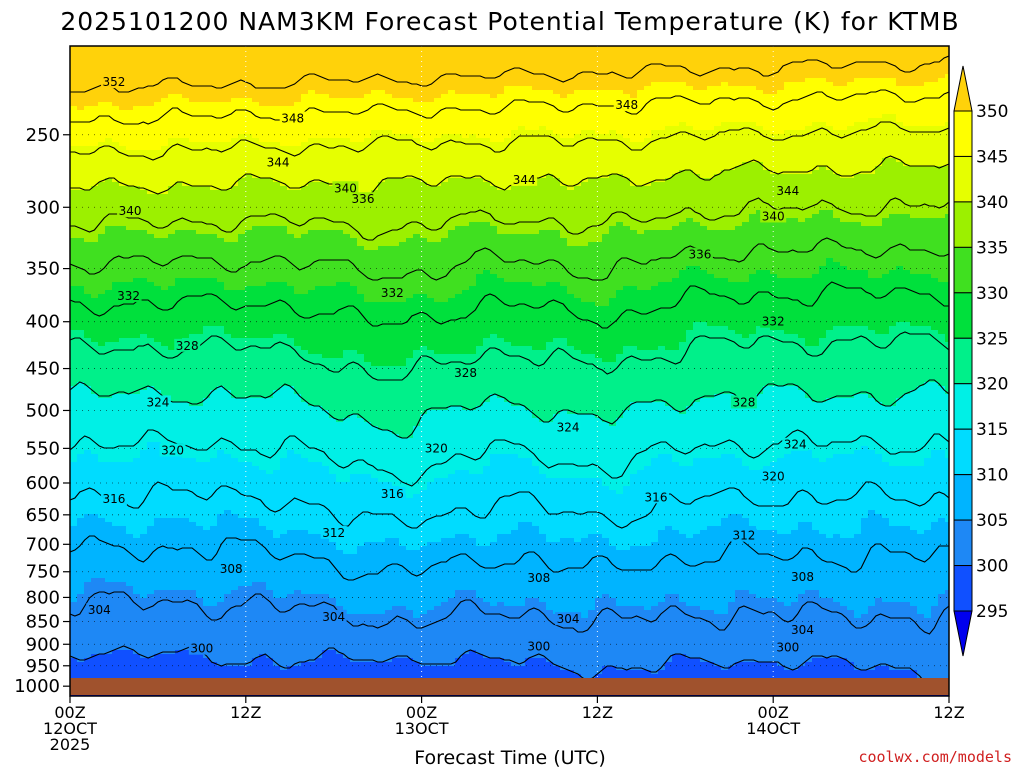  Describe the element at coordinates (992, 203) in the screenshot. I see `colorbar-tick-label: 340` at that location.